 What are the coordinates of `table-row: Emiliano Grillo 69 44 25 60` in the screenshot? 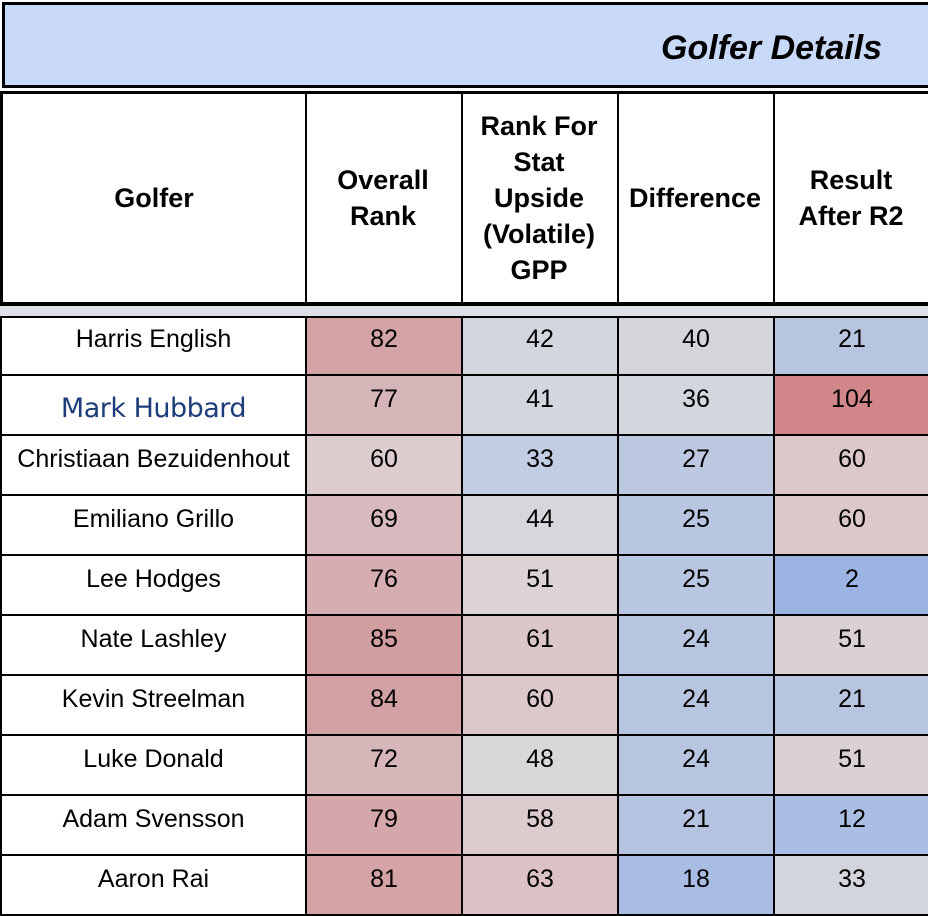 It's located at (464, 526).